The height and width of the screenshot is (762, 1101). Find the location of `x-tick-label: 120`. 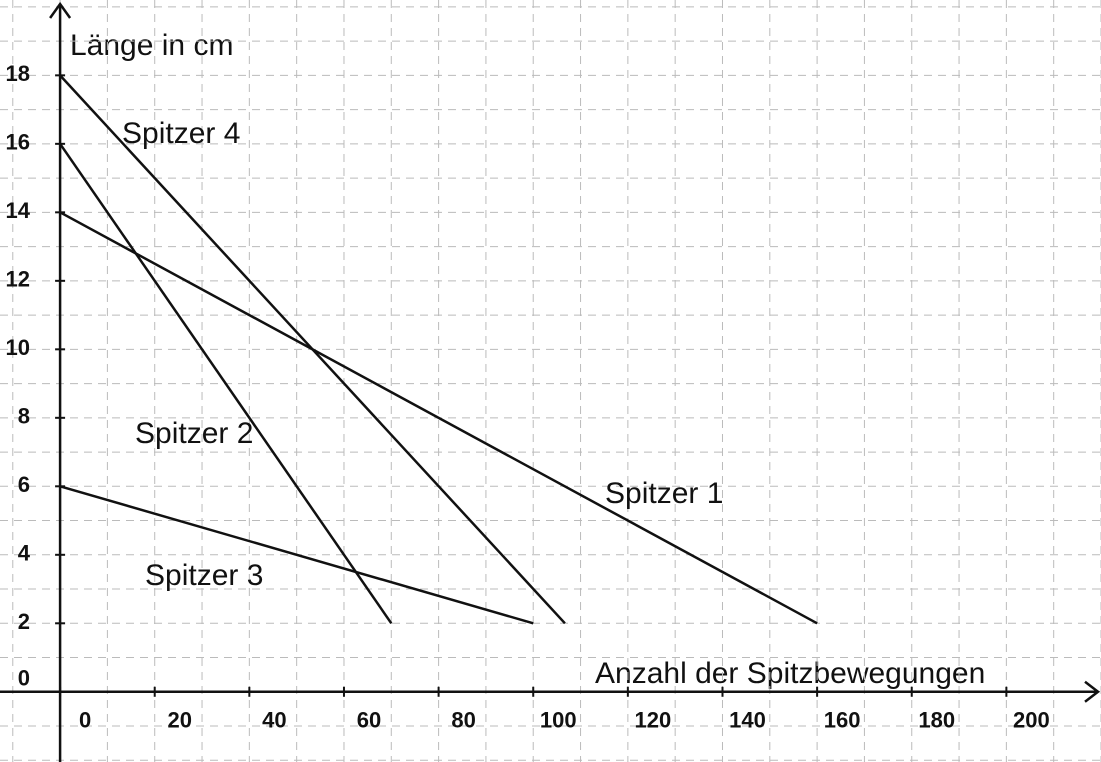

x-tick-label: 120 is located at coordinates (652, 720).